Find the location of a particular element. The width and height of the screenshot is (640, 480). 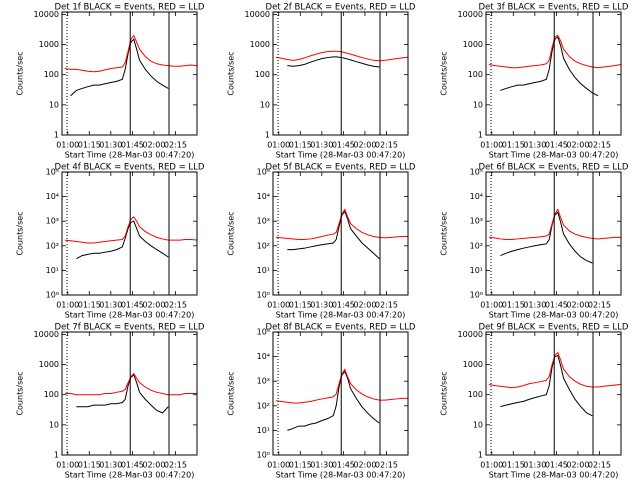

panel-title: Det 2f BLACK = Events, RED = LLD is located at coordinates (341, 8).